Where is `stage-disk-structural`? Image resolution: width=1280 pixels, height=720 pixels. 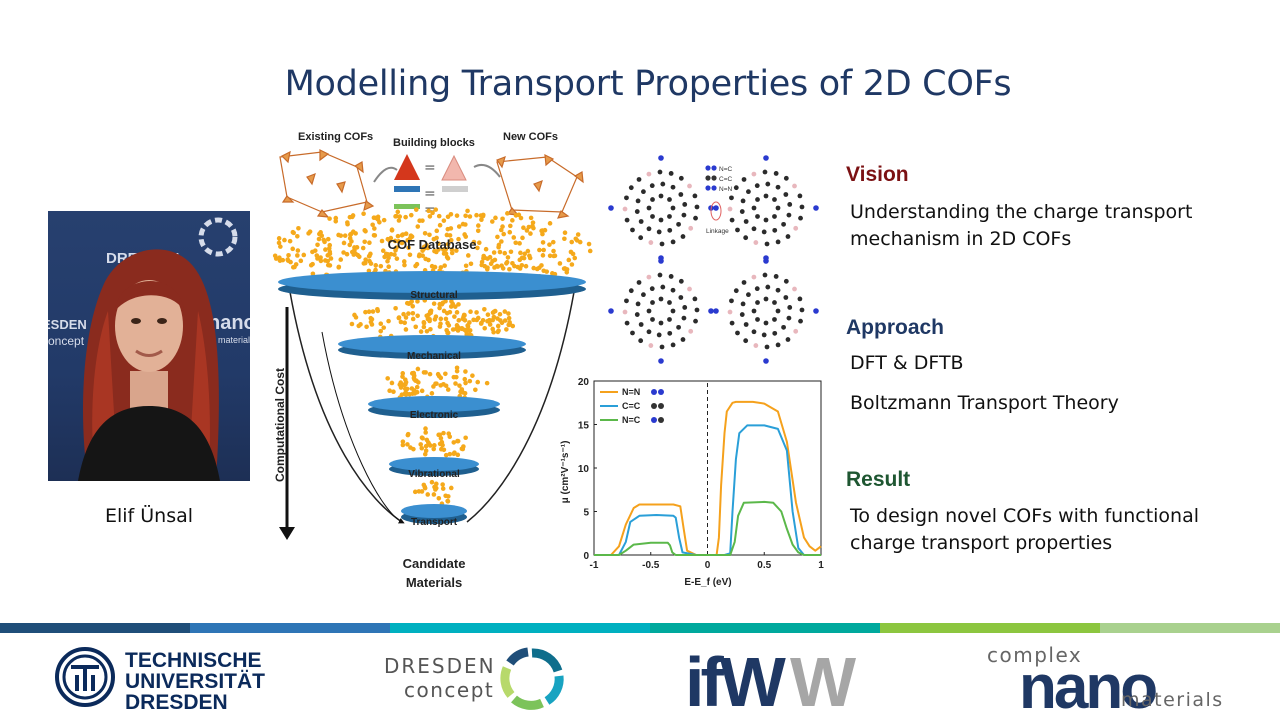
stage-disk-structural is located at coordinates (432, 285).